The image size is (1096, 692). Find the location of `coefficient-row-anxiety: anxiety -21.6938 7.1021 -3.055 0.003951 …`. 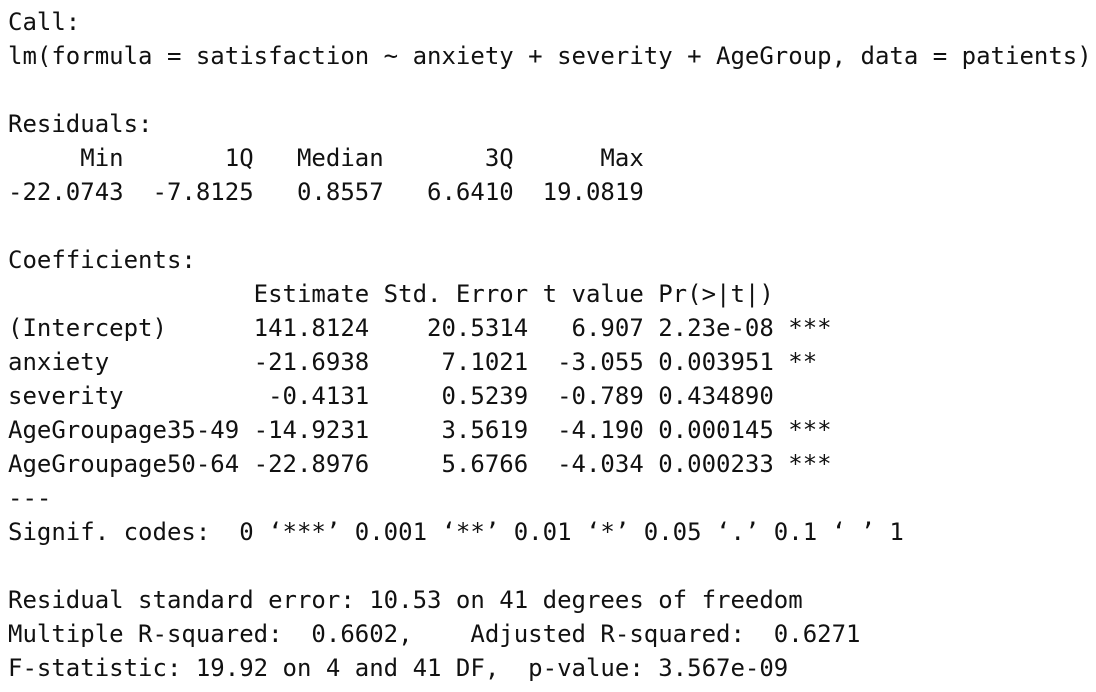

coefficient-row-anxiety: anxiety -21.6938 7.1021 -3.055 0.003951 … is located at coordinates (420, 362).